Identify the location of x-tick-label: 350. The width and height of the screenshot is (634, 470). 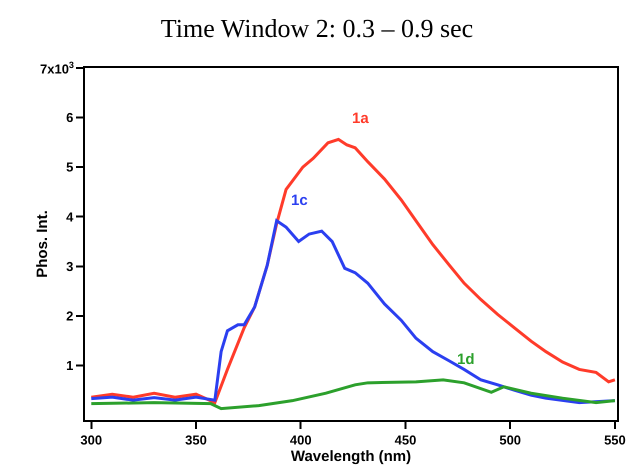
(196, 440).